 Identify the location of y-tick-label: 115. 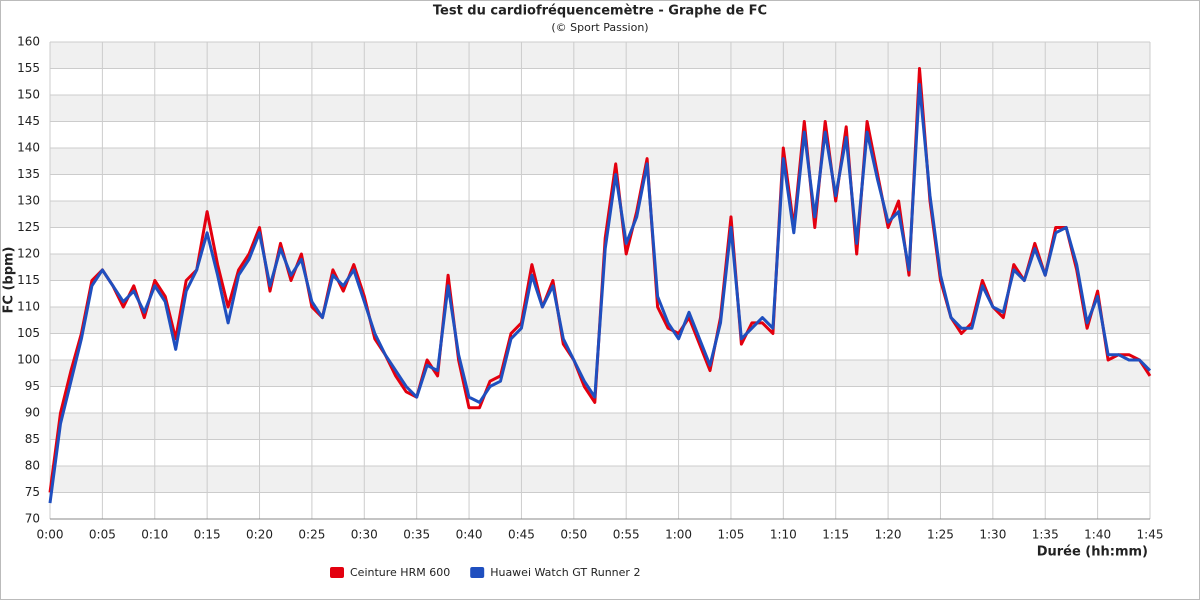
(28, 280).